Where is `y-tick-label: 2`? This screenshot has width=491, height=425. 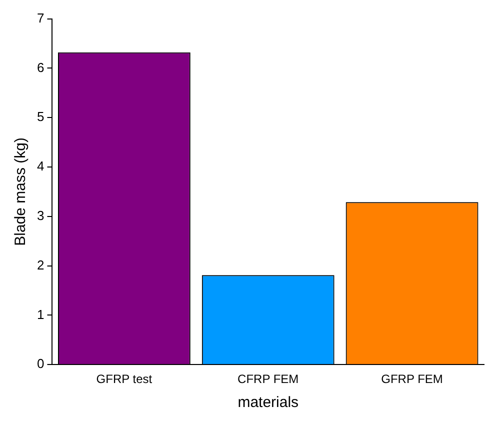 y-tick-label: 2 is located at coordinates (40, 264).